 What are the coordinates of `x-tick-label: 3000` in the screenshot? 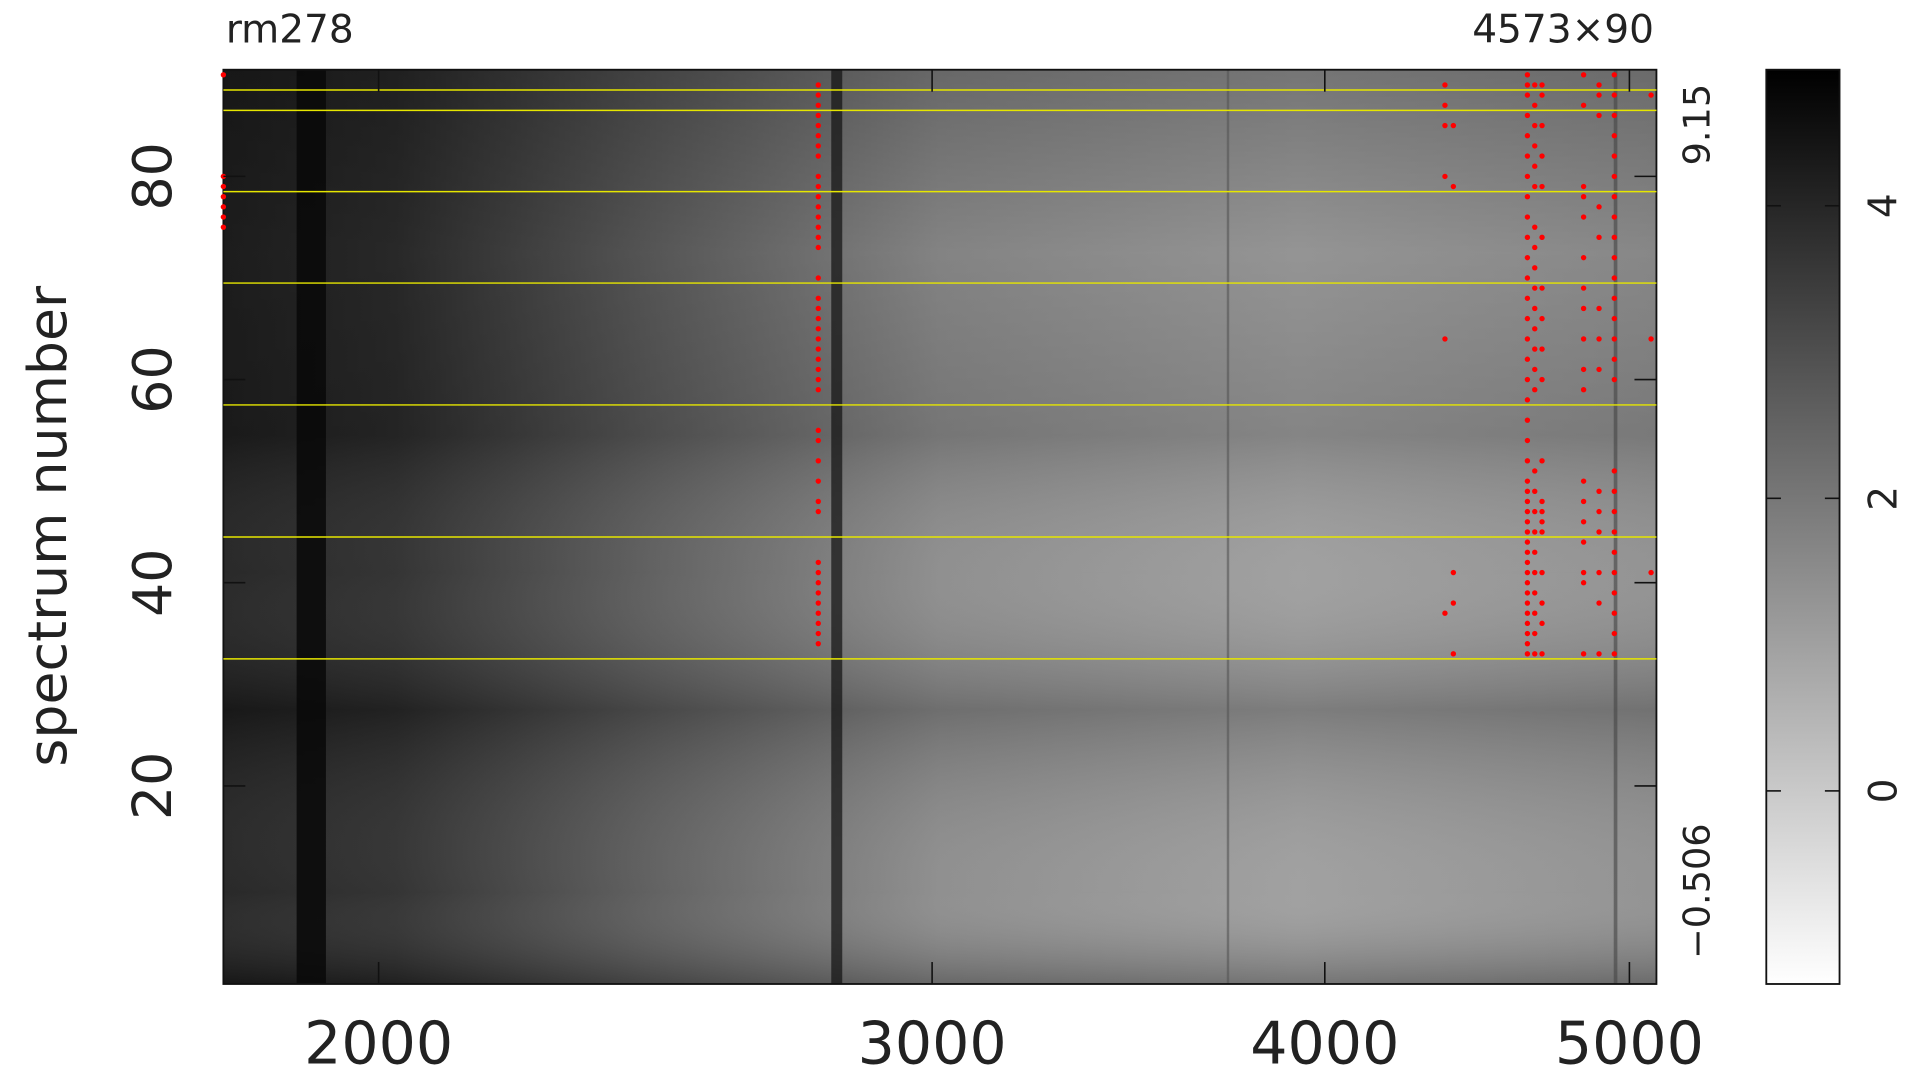 It's located at (932, 1044).